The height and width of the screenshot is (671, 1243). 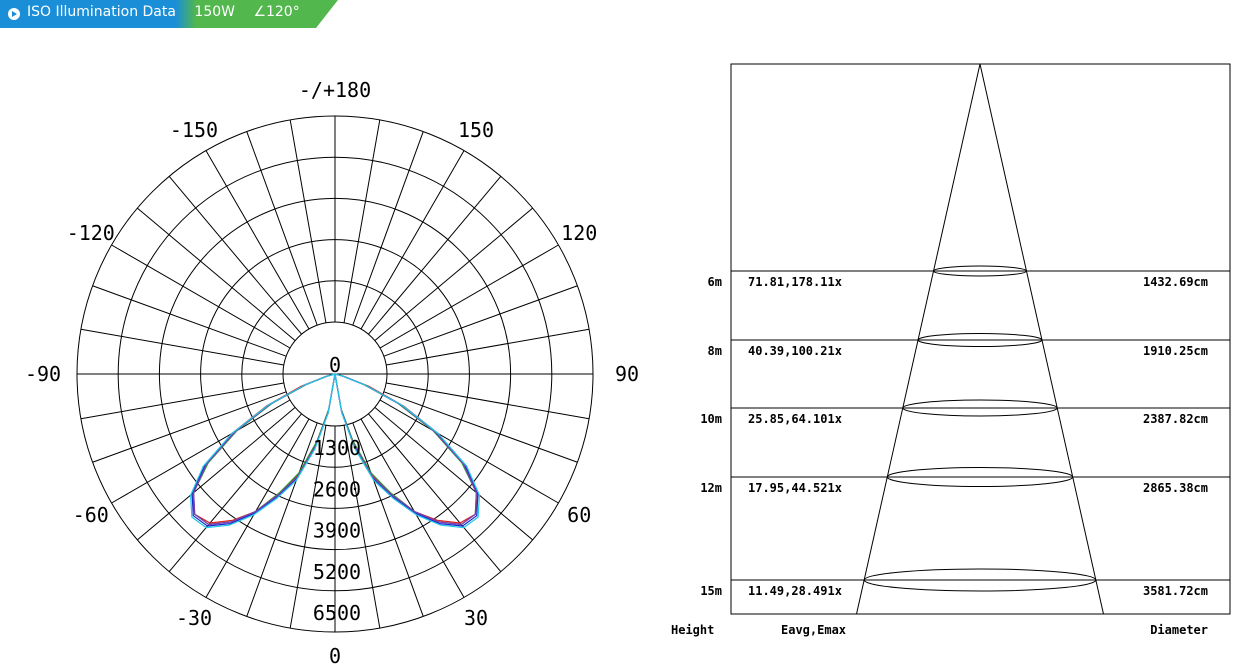 I want to click on polar-angle-label: -150, so click(x=194, y=130).